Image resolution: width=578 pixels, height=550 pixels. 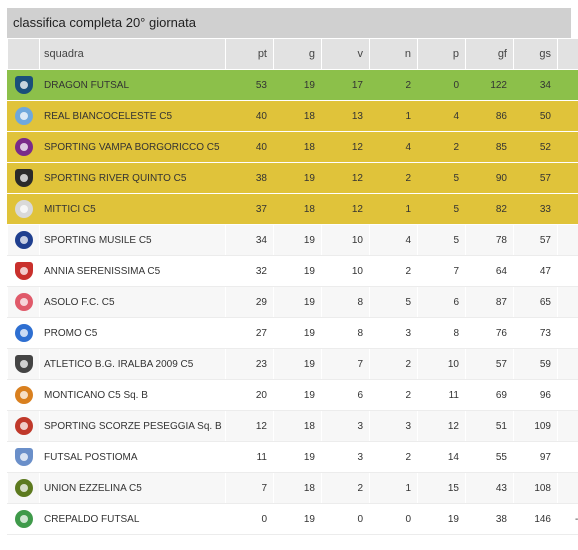 What do you see at coordinates (132, 240) in the screenshot?
I see `team-name: SPORTING MUSILE C5` at bounding box center [132, 240].